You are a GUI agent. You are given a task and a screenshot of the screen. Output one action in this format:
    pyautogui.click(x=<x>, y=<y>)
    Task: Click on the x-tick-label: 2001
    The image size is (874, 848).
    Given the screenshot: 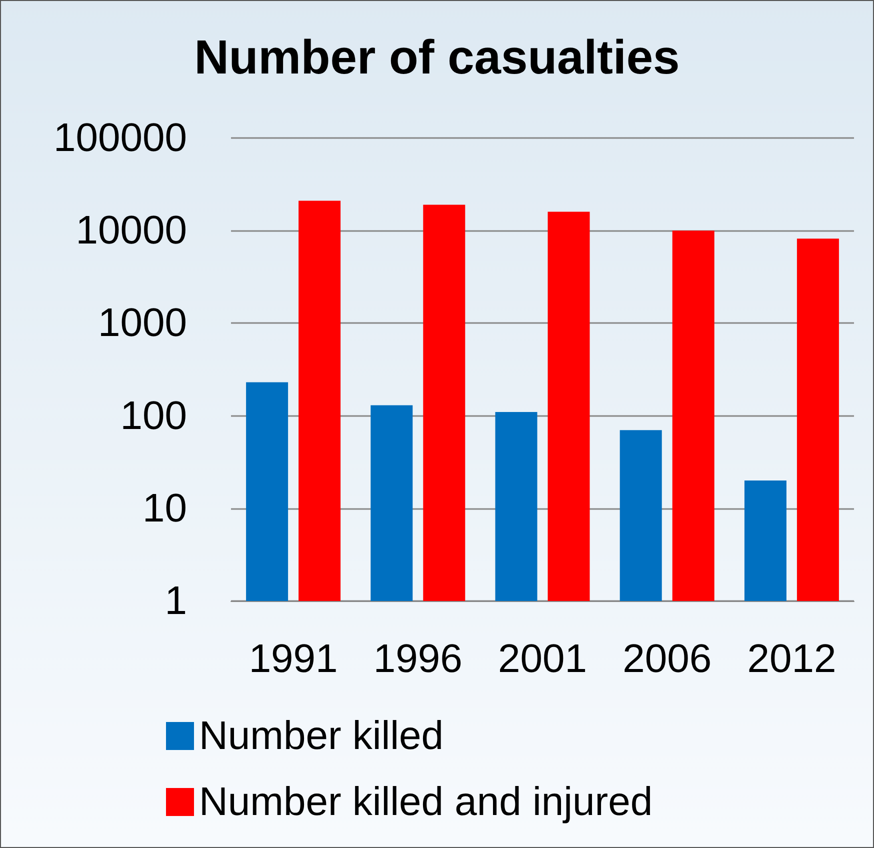 What is the action you would take?
    pyautogui.click(x=542, y=659)
    